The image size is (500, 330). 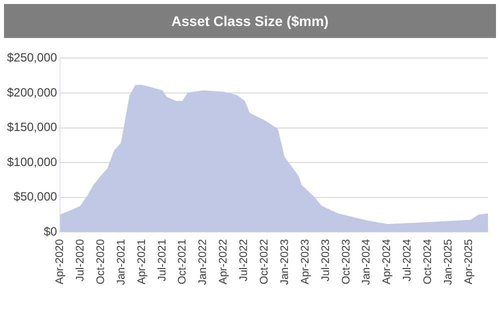 I want to click on y-tick-label: $200,000, so click(x=32, y=92).